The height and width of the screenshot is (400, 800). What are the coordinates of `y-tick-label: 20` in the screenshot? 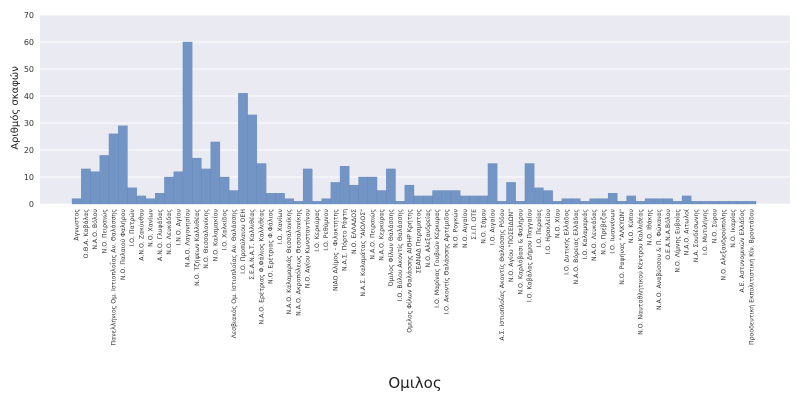 It's located at (29, 150).